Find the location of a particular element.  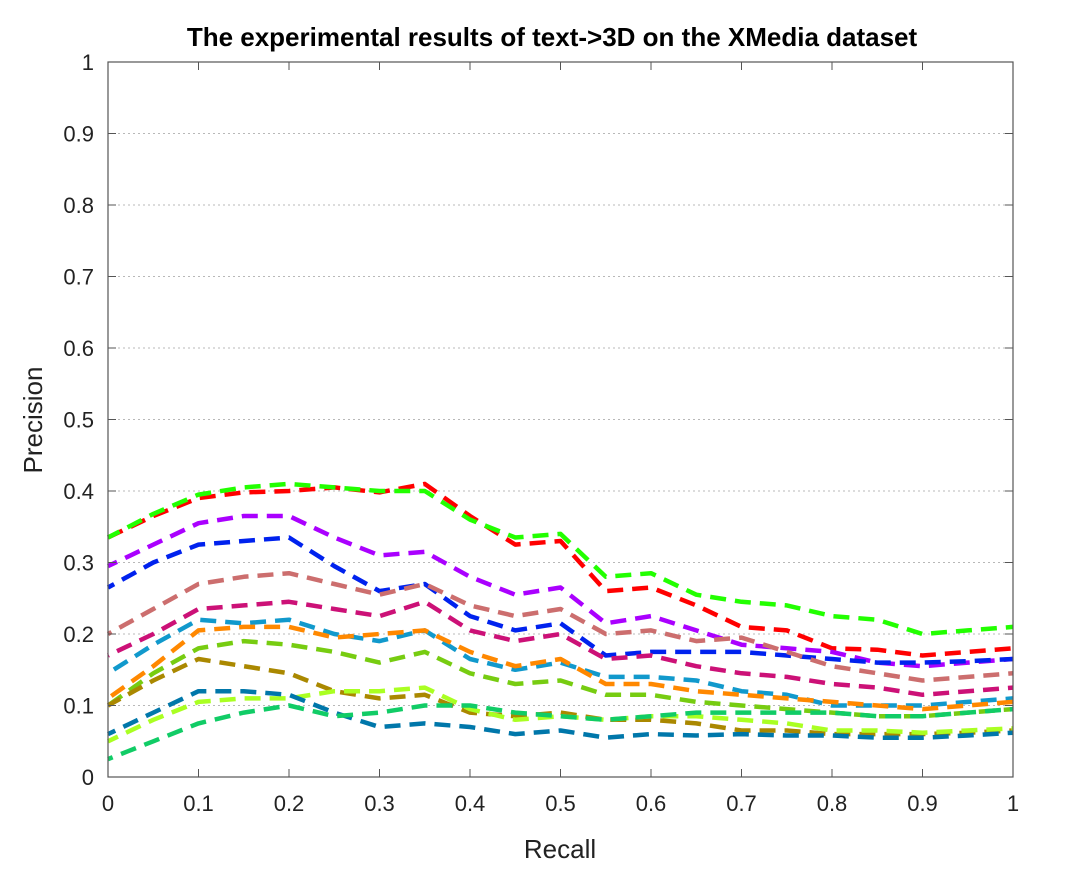

y-tick-label: 0.1 is located at coordinates (78, 706).